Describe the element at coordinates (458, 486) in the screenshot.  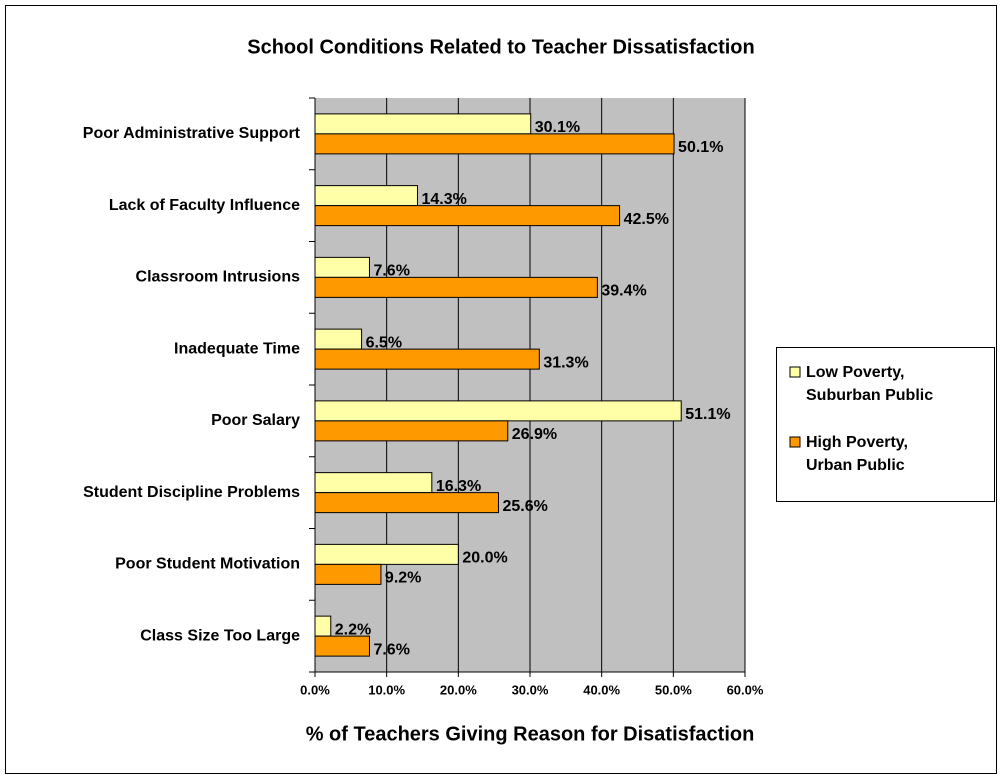
I see `data-label: 16.3%` at that location.